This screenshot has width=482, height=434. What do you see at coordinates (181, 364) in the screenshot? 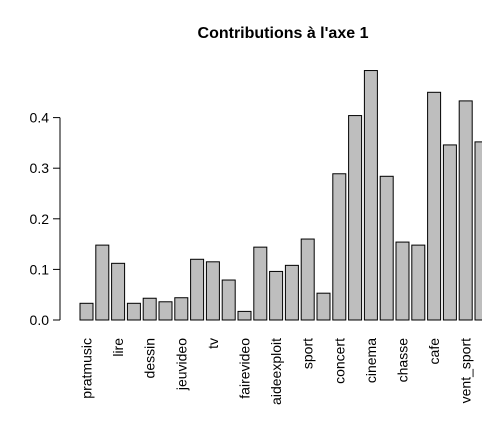
I see `x-tick-label: jeuvideo` at bounding box center [181, 364].